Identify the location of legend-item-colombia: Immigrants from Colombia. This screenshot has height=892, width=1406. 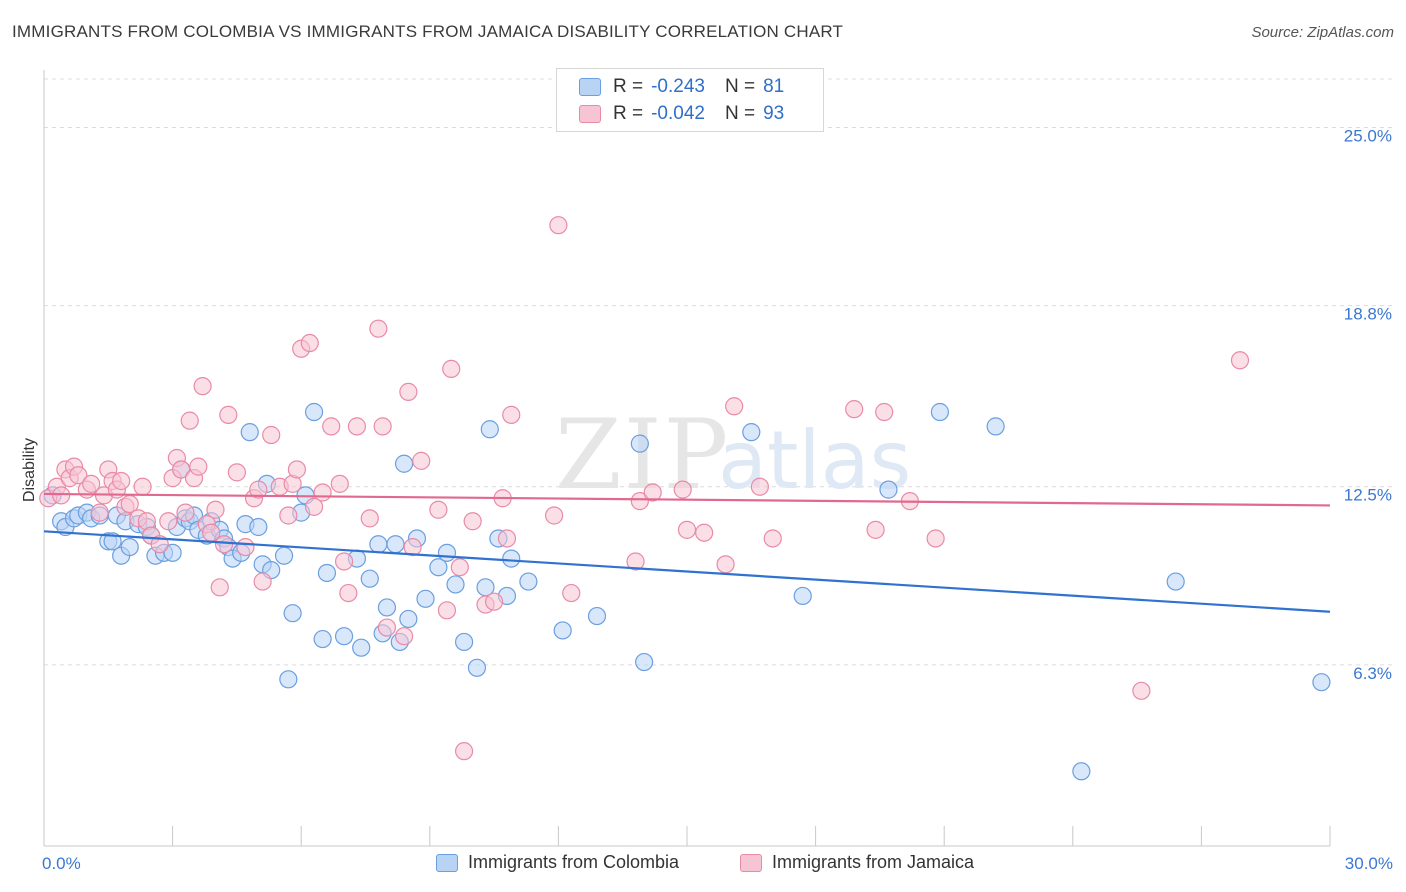
(557, 862).